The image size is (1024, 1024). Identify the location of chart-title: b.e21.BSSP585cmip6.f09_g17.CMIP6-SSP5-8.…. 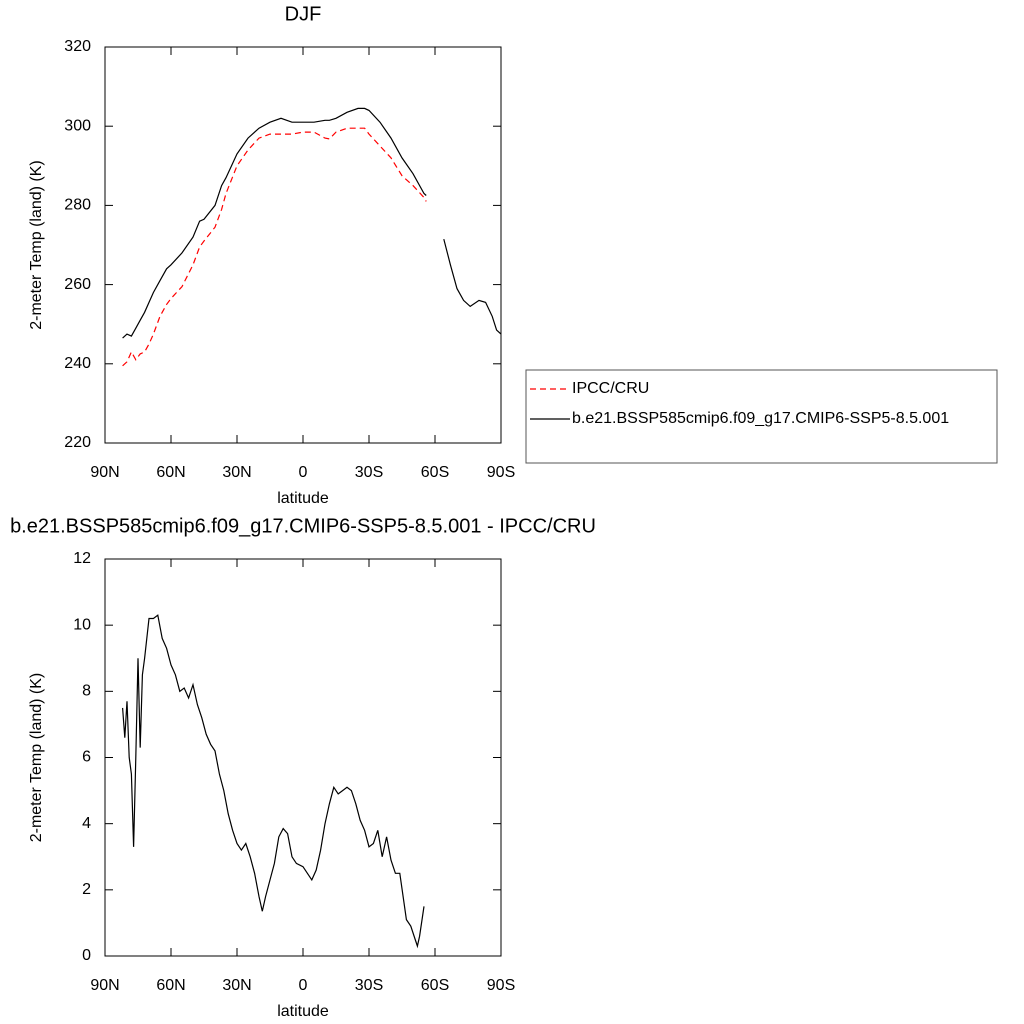
(303, 526).